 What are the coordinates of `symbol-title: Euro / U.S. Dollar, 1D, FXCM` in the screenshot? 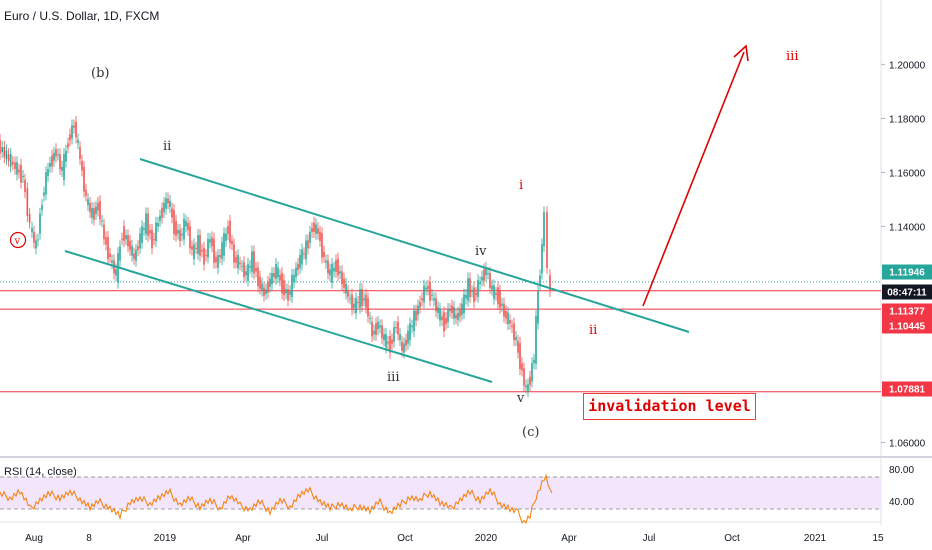 It's located at (82, 16).